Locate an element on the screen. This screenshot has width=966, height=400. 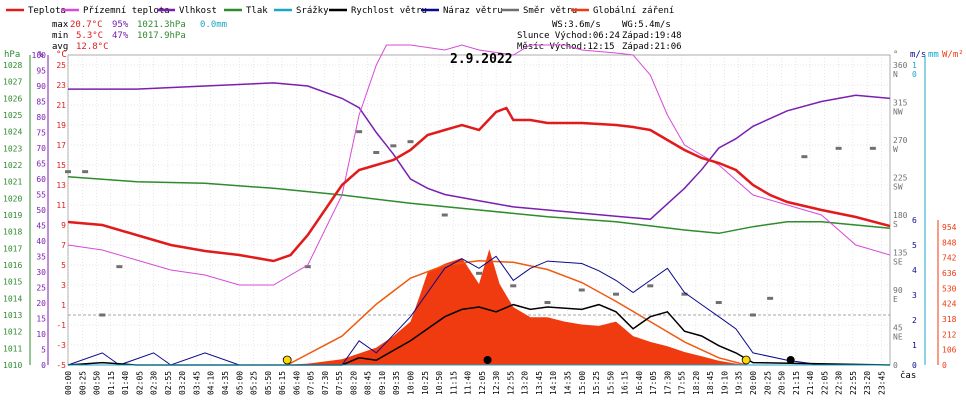
dir-compass-label: SE is located at coordinates (898, 262).